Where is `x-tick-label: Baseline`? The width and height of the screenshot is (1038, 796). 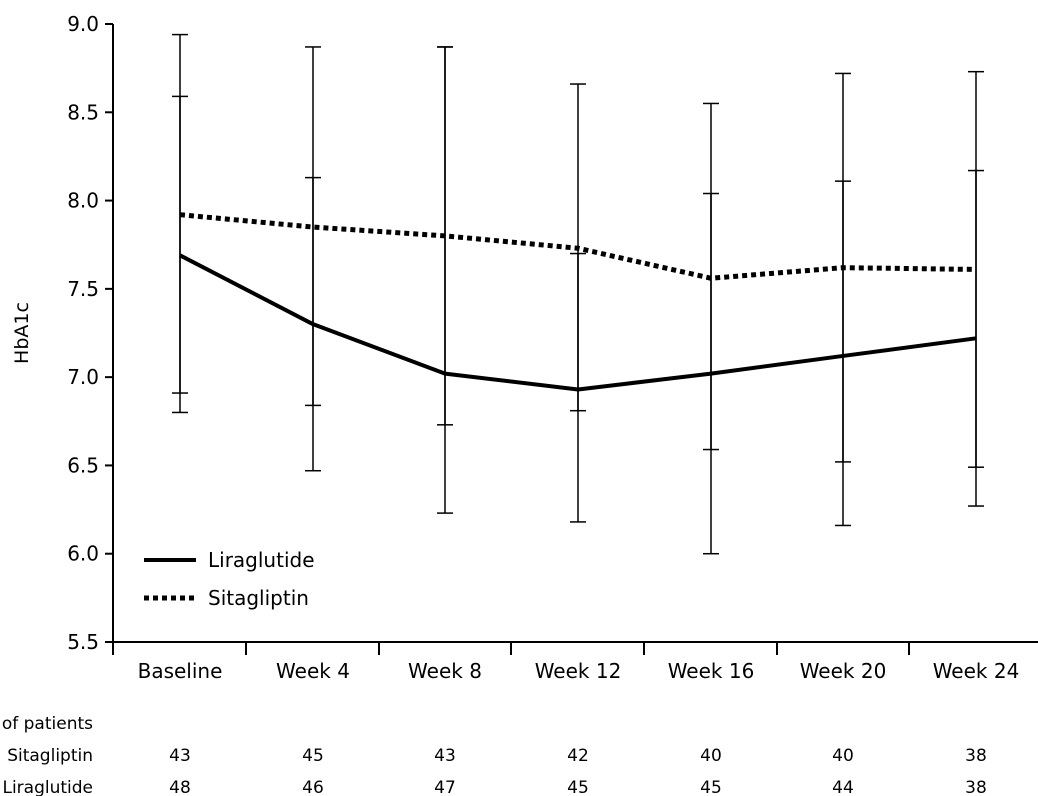
x-tick-label: Baseline is located at coordinates (180, 671).